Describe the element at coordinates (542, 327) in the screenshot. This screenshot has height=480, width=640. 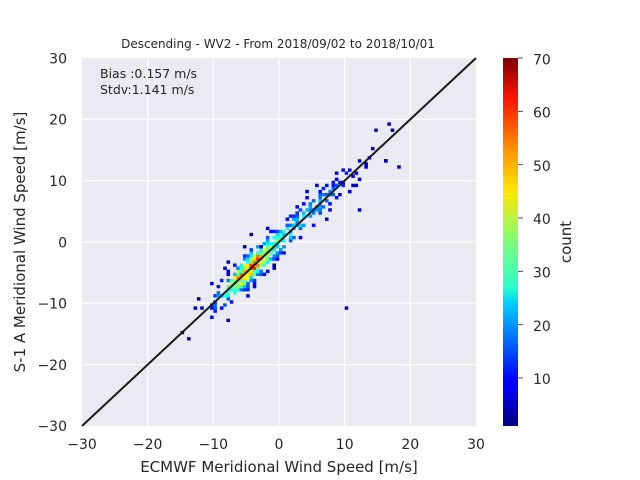
I see `colorbar-tick-label: 20` at that location.